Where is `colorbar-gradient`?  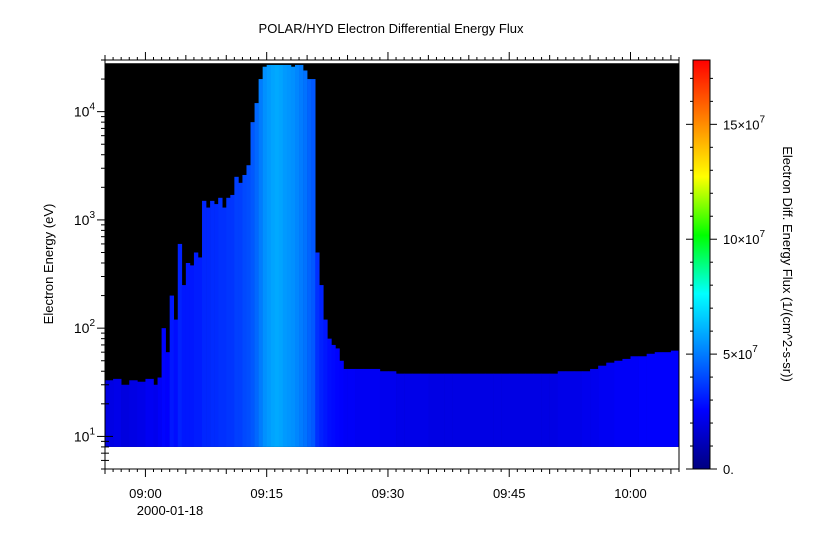
colorbar-gradient is located at coordinates (701, 264).